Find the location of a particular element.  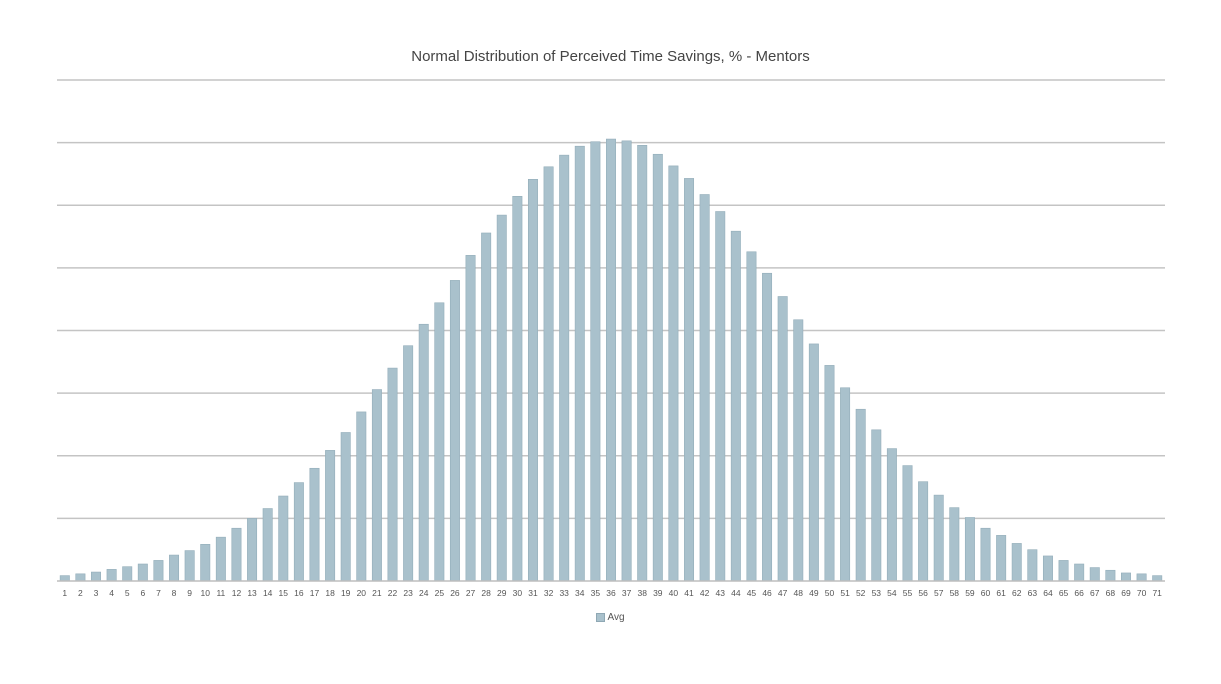

x-tick-label: 40 is located at coordinates (674, 593).